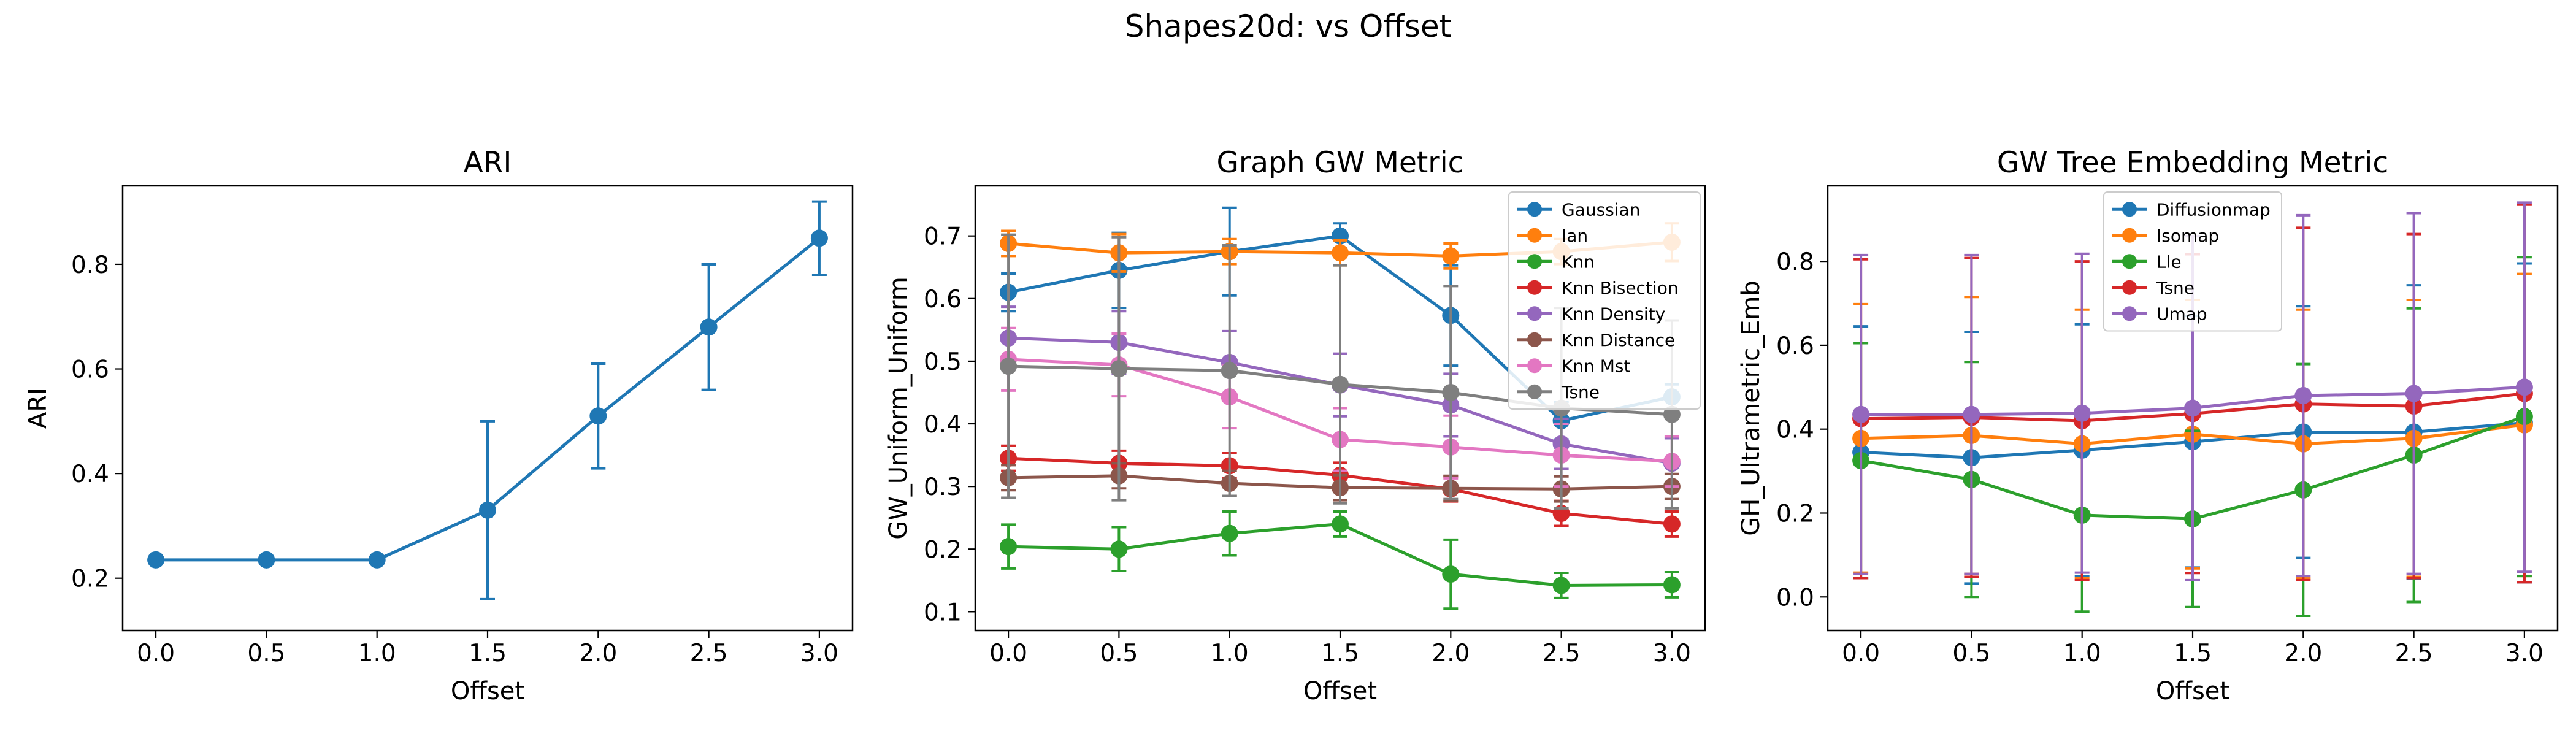 The width and height of the screenshot is (2576, 736). I want to click on legend-entry: Gaussian, so click(1578, 209).